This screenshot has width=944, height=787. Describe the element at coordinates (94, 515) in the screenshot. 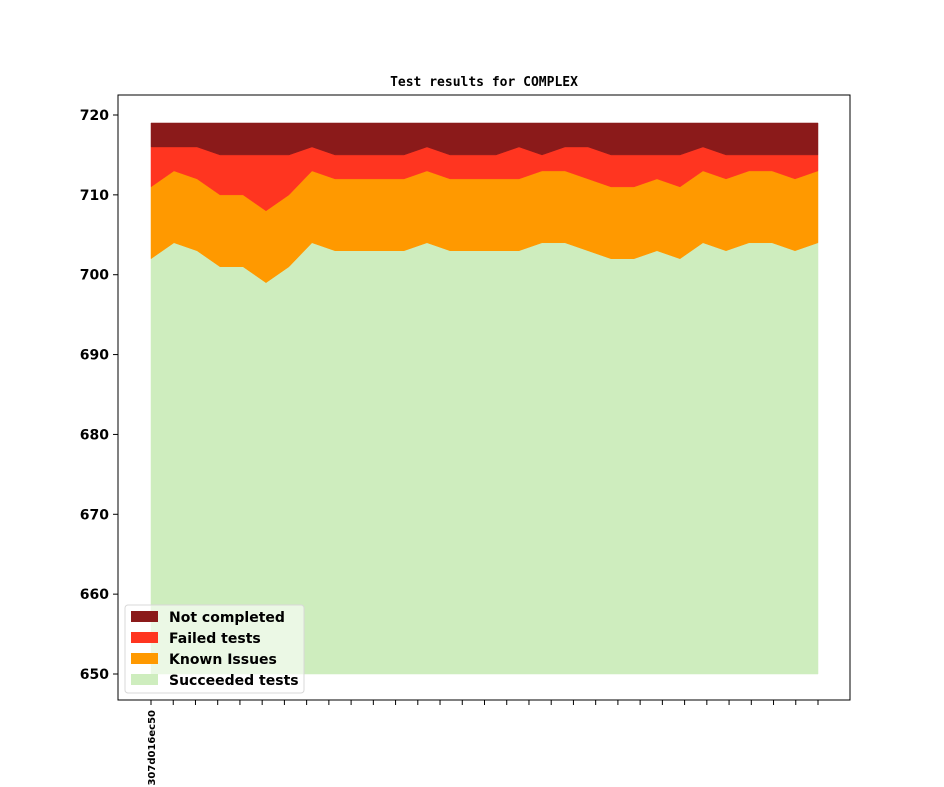

I see `y-tick-label: 670` at that location.